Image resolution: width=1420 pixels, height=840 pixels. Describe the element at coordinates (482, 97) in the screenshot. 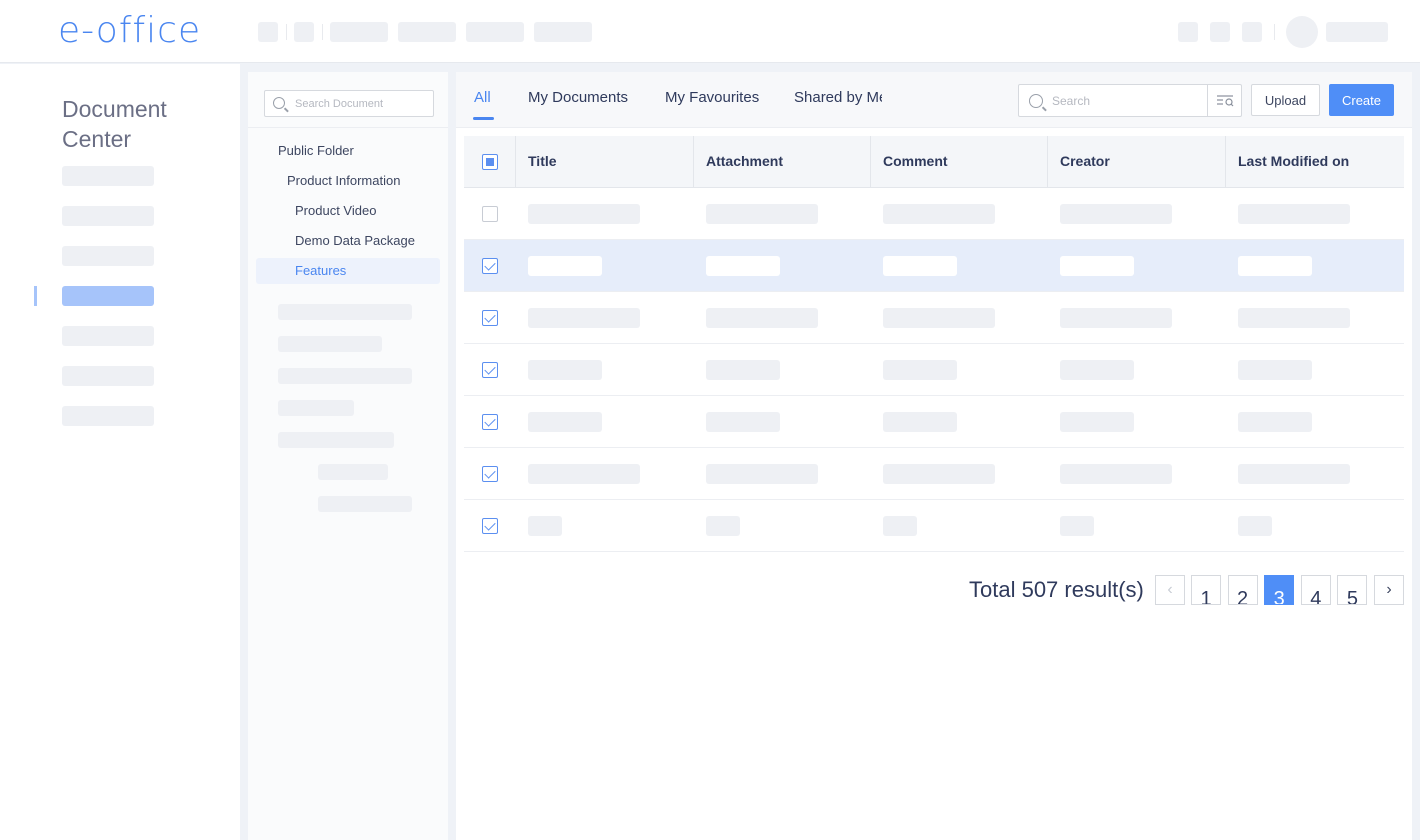

I see `tab-all: All` at that location.